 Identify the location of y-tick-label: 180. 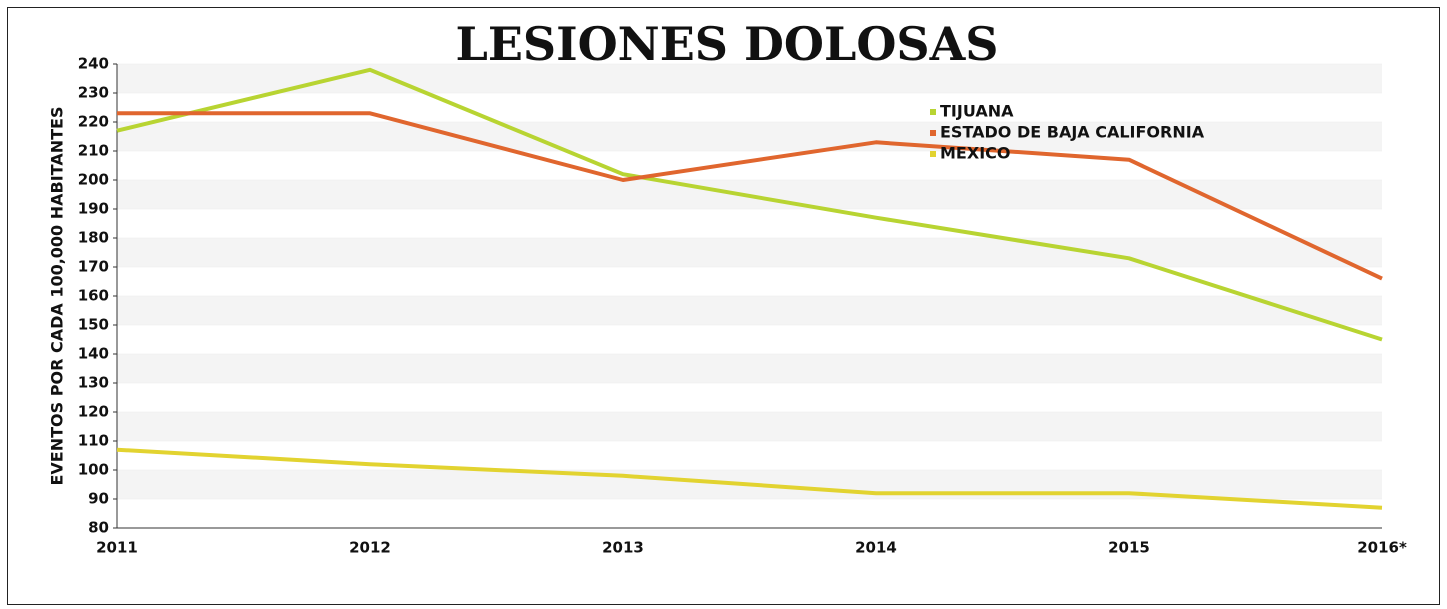
(93, 238).